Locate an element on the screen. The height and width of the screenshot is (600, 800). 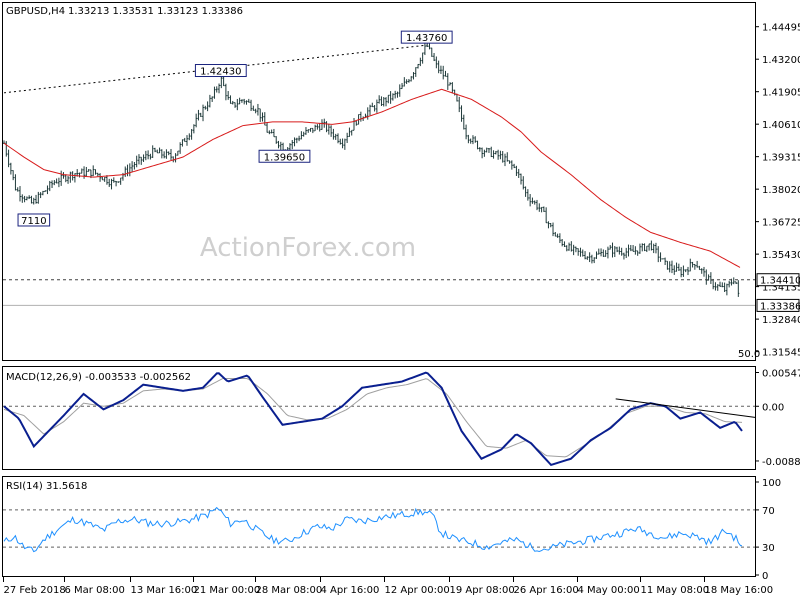
price-axis-label: 1.43200 is located at coordinates (781, 60).